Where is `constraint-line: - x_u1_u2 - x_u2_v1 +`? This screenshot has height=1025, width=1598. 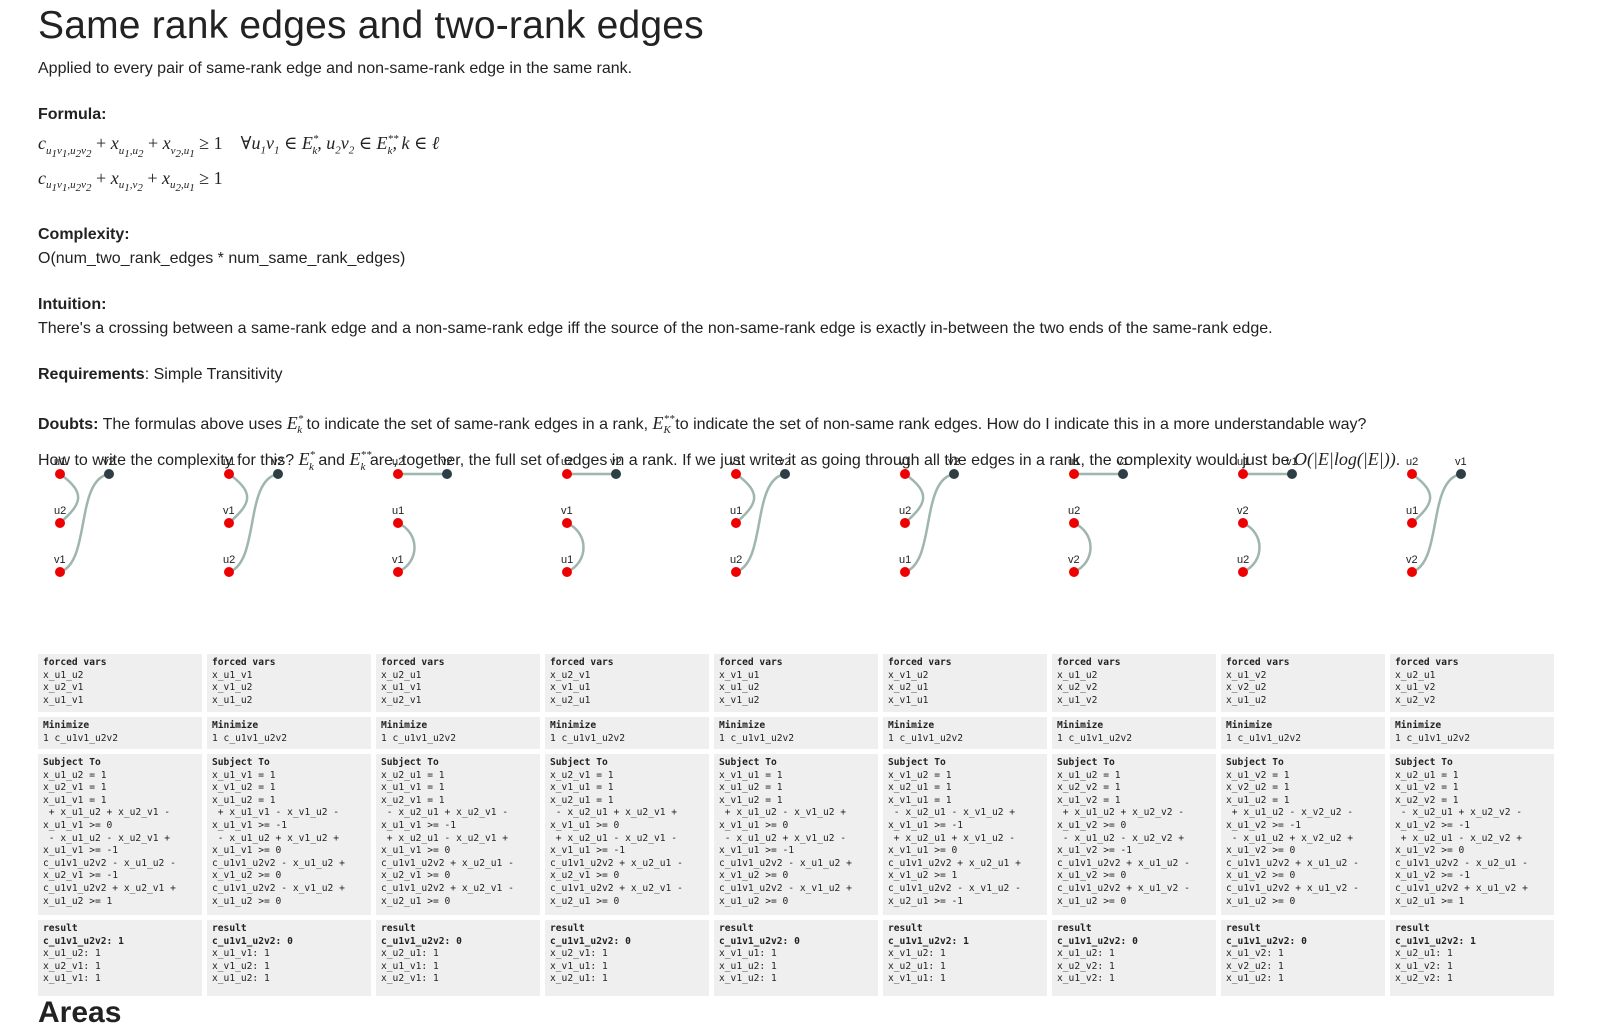
constraint-line: - x_u1_u2 - x_u2_v1 + is located at coordinates (107, 838).